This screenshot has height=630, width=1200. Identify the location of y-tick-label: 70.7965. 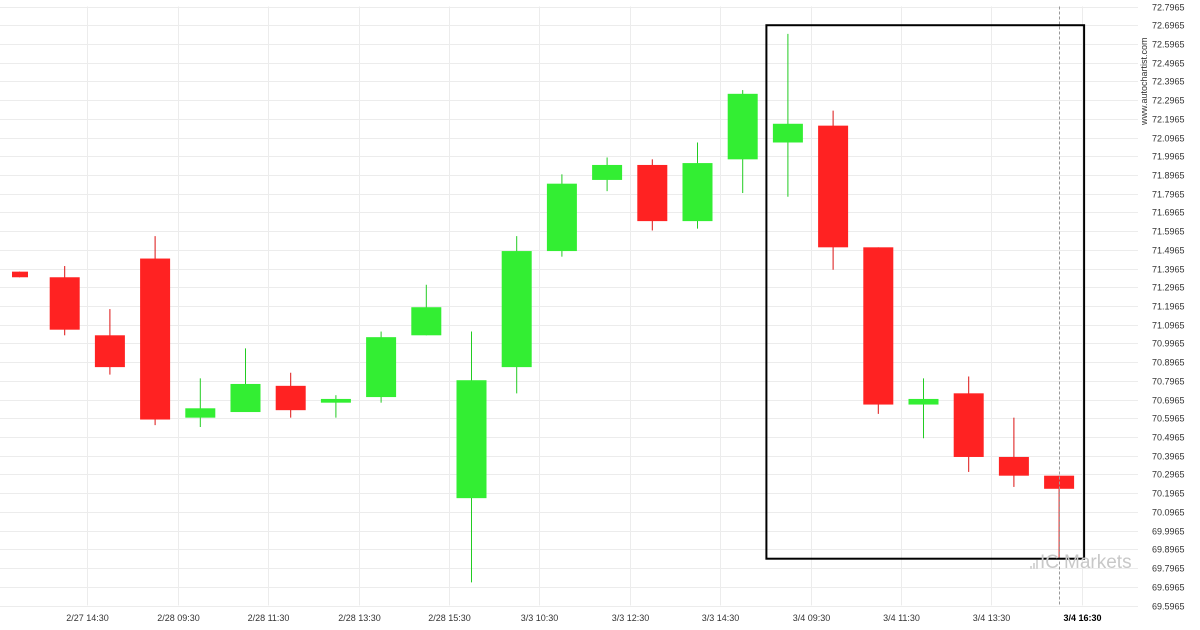
(1168, 382).